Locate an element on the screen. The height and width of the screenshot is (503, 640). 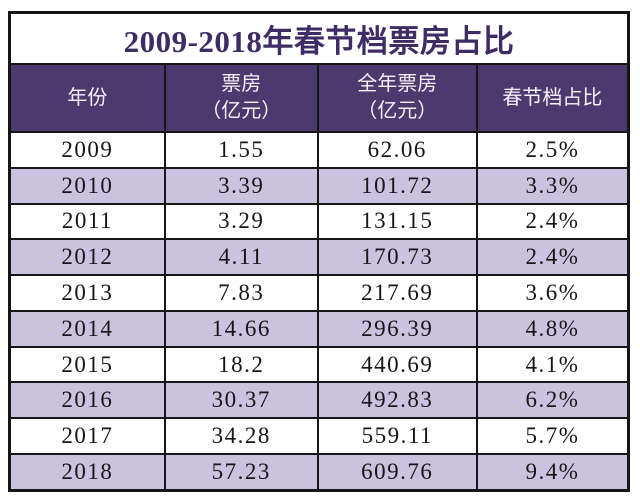
cell-year: 2011 is located at coordinates (87, 221).